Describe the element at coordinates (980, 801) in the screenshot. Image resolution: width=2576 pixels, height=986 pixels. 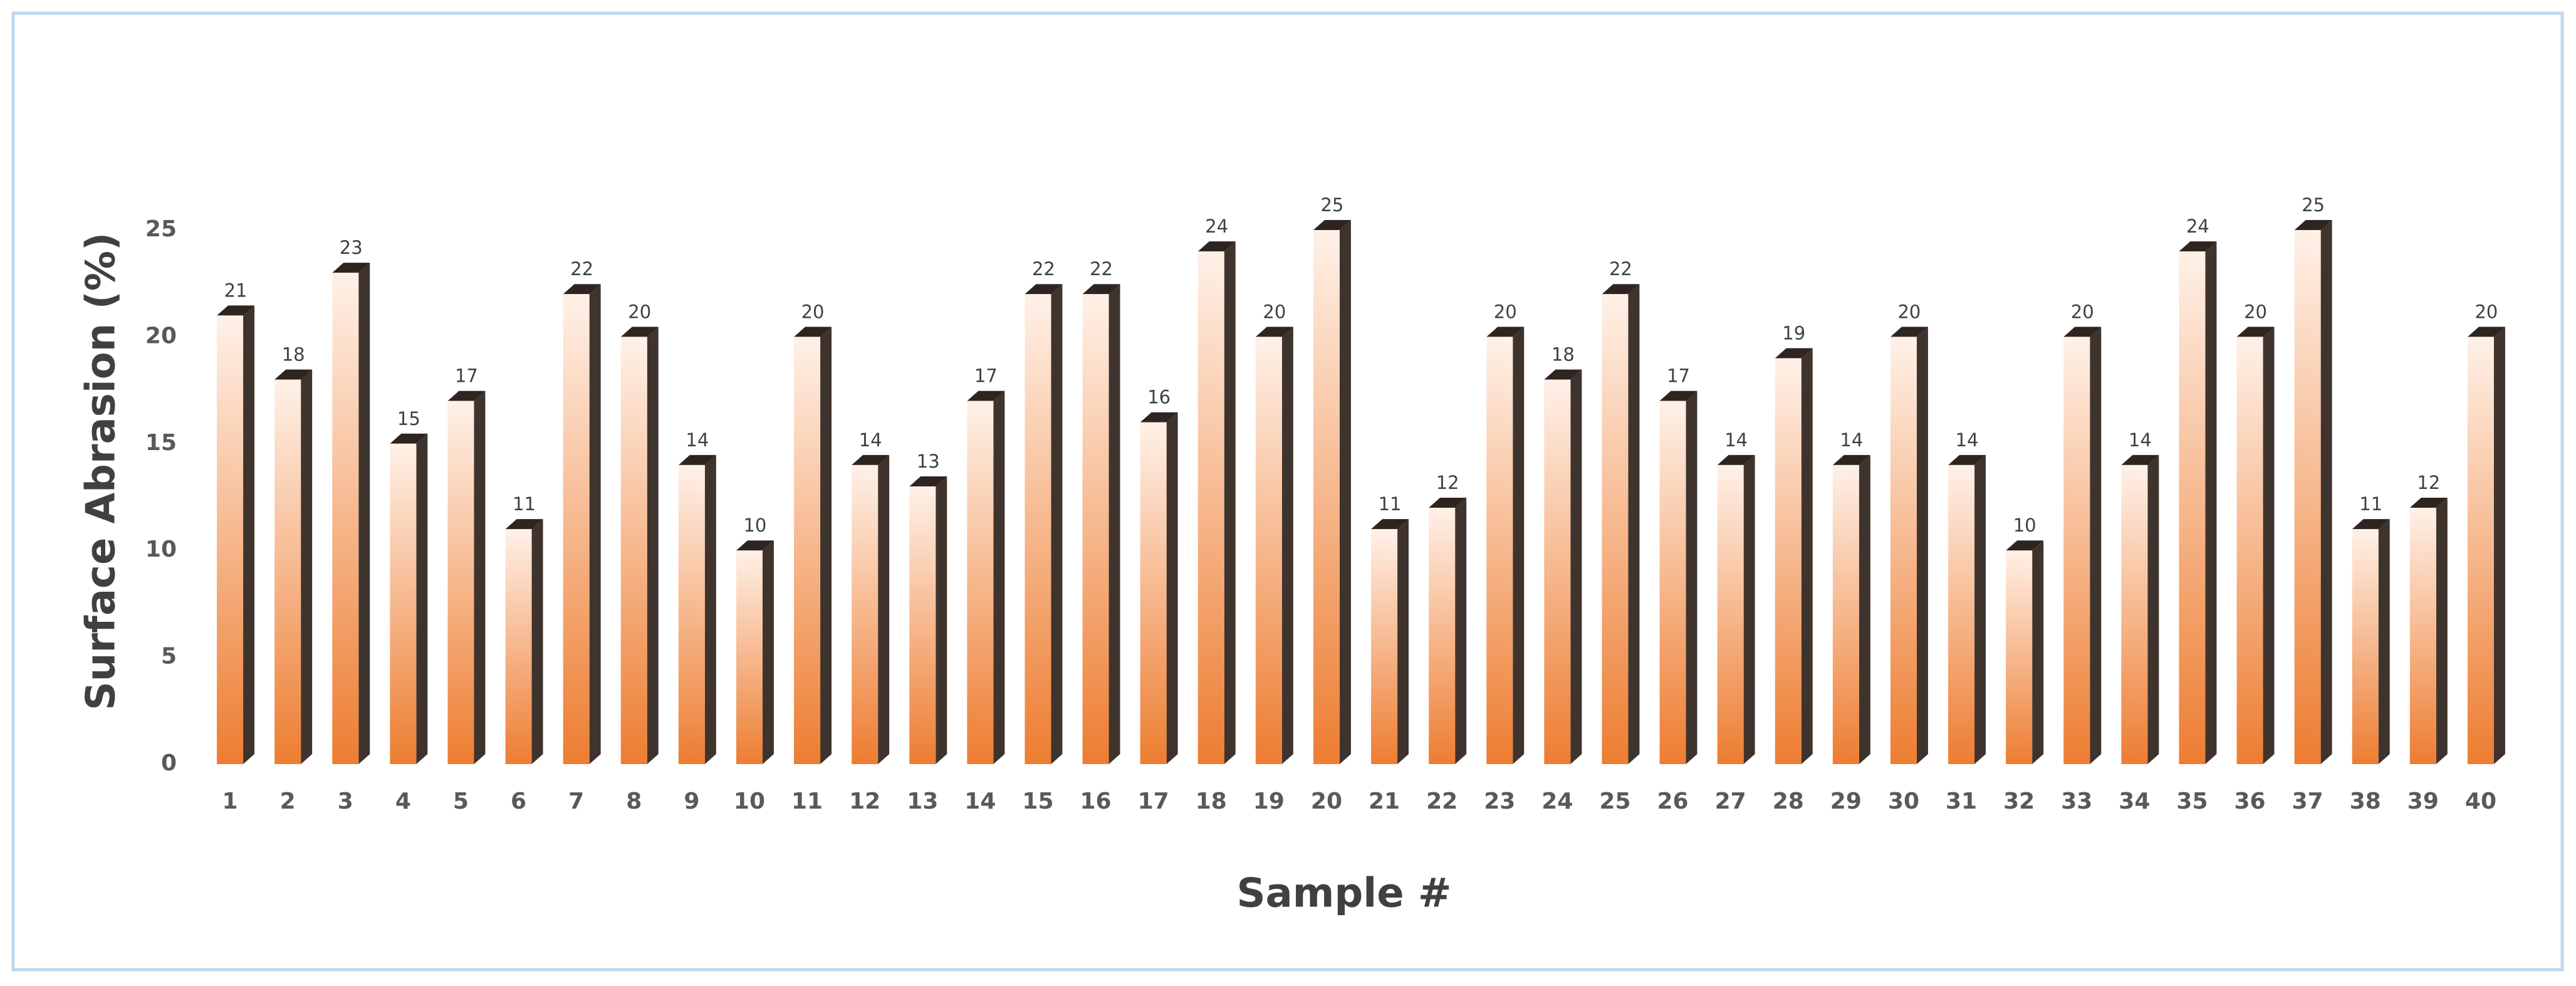
I see `x-tick-label: 14` at that location.